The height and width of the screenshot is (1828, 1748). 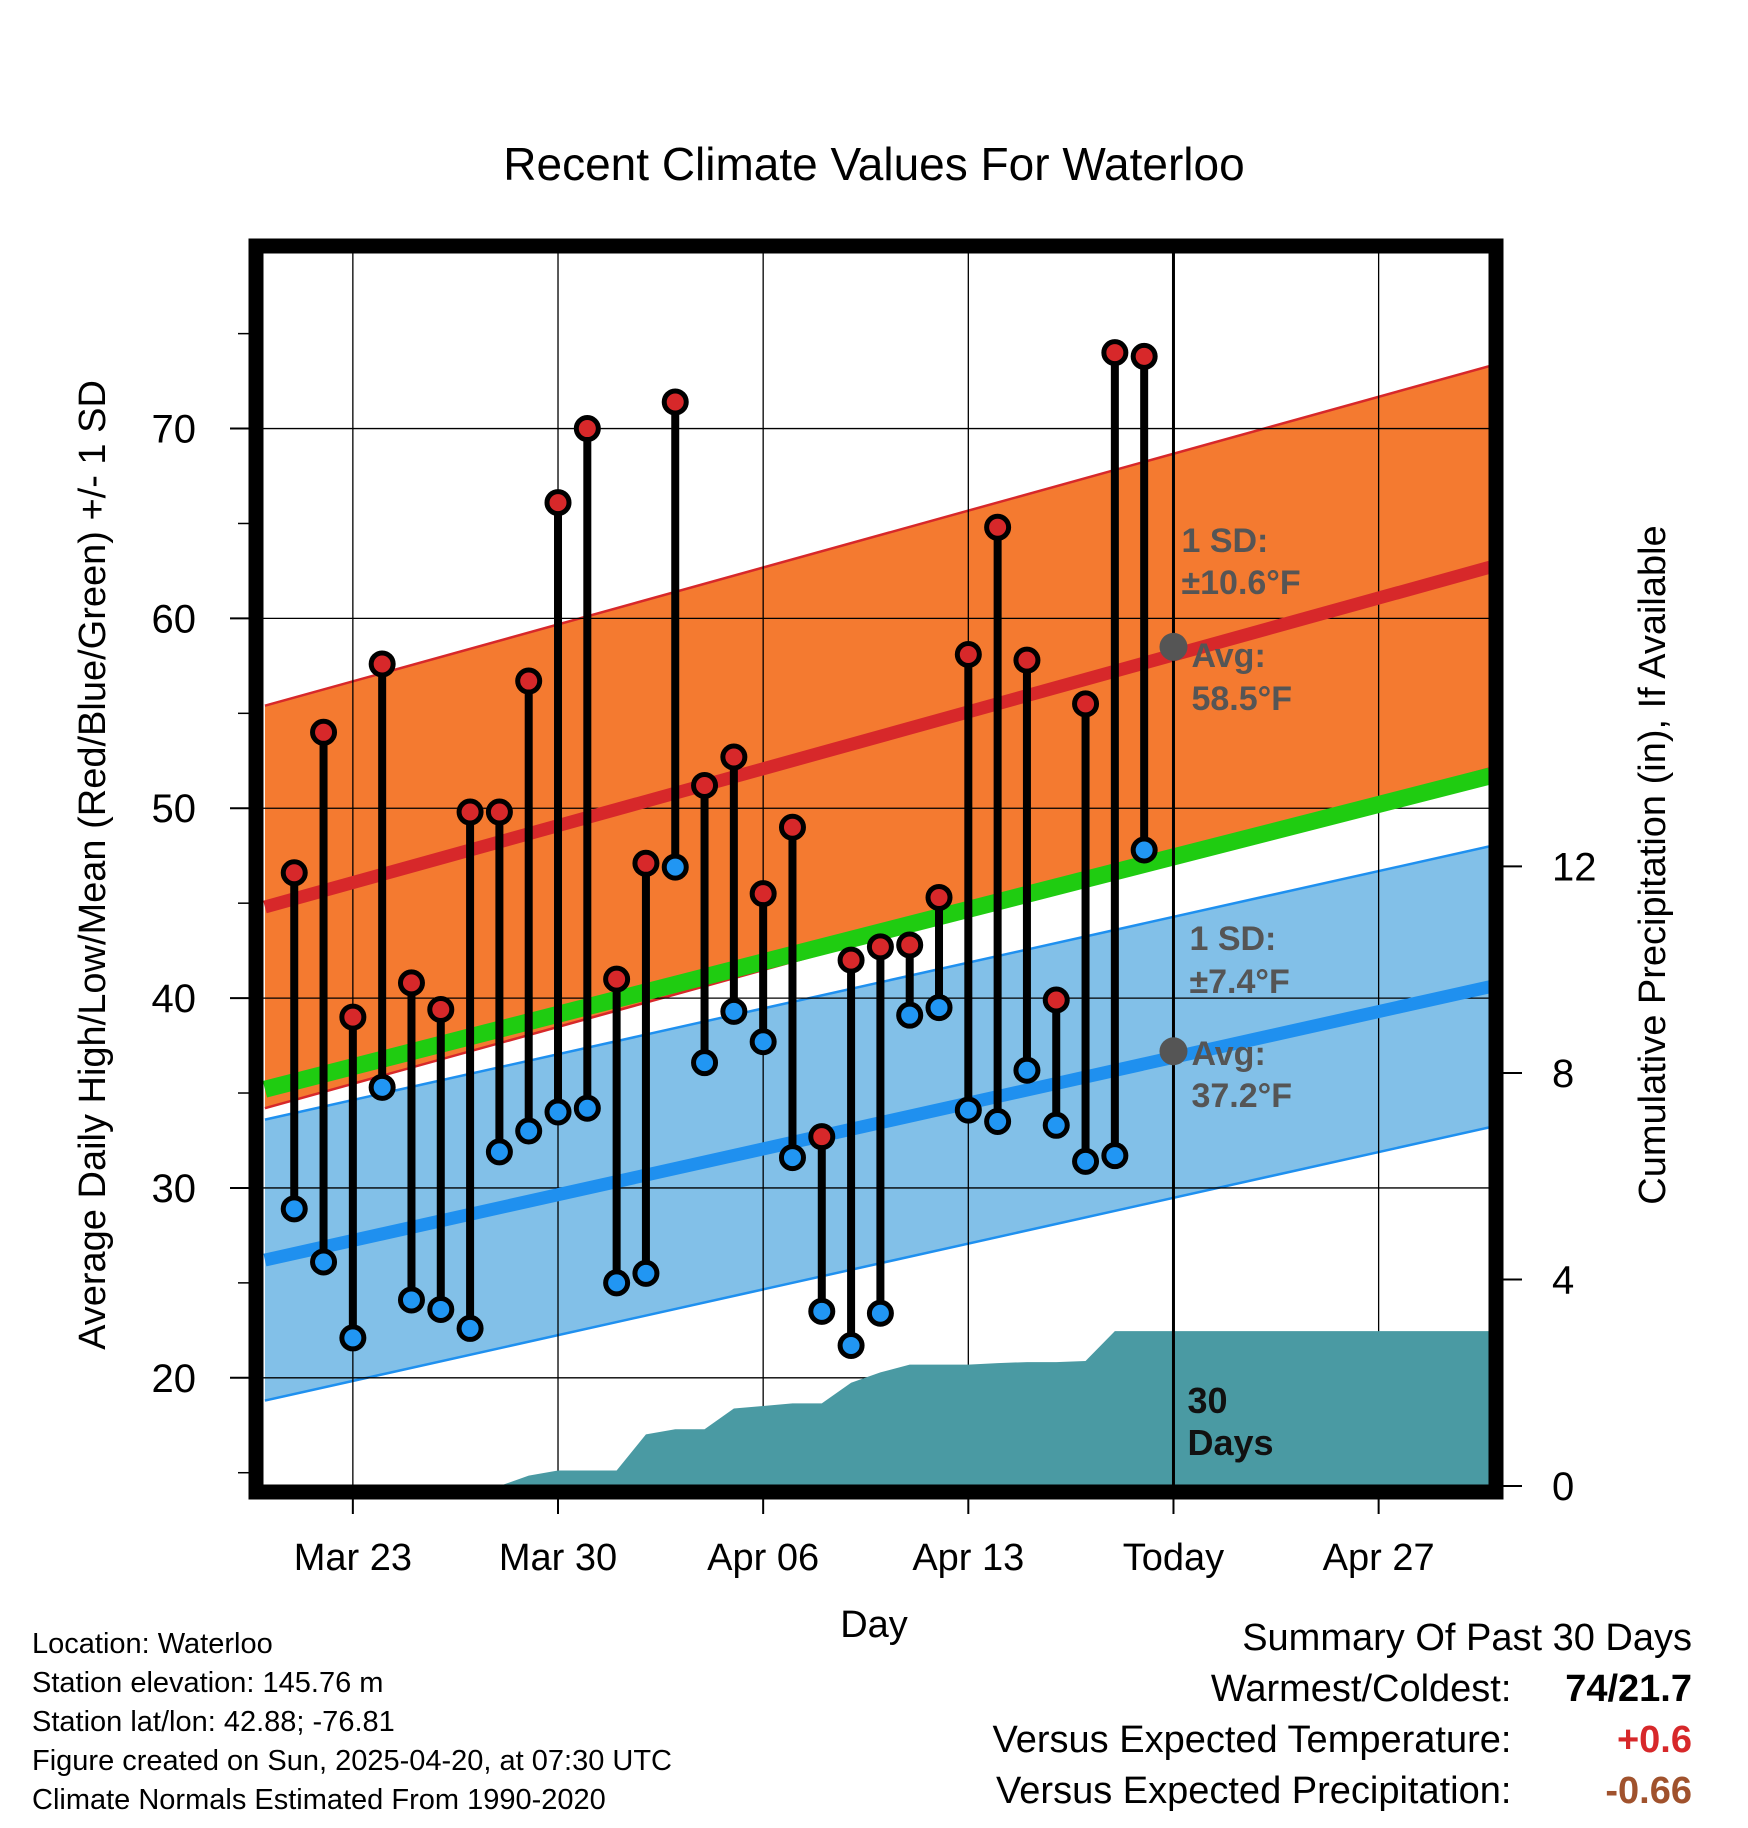 What do you see at coordinates (1239, 982) in the screenshot?
I see `low-sd-value: ±7.4°F` at bounding box center [1239, 982].